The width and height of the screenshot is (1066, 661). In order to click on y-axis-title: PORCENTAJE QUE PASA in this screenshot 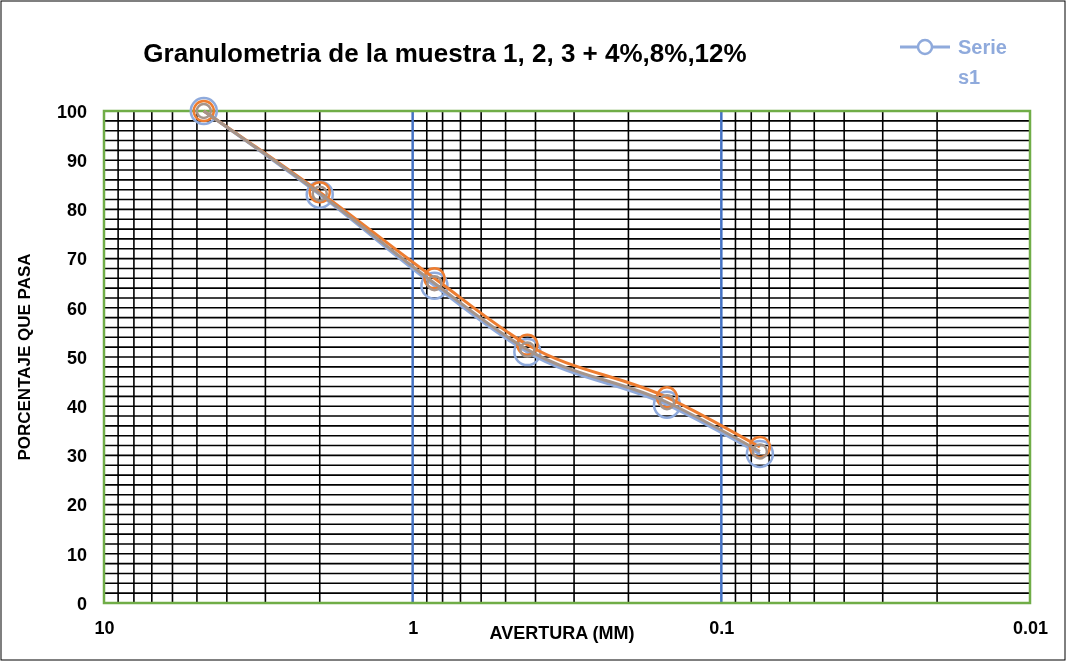, I will do `click(24, 357)`.